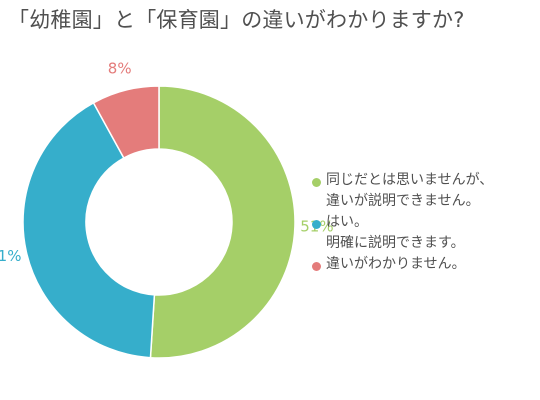  I want to click on slice-value-label-2: 8%, so click(120, 68).